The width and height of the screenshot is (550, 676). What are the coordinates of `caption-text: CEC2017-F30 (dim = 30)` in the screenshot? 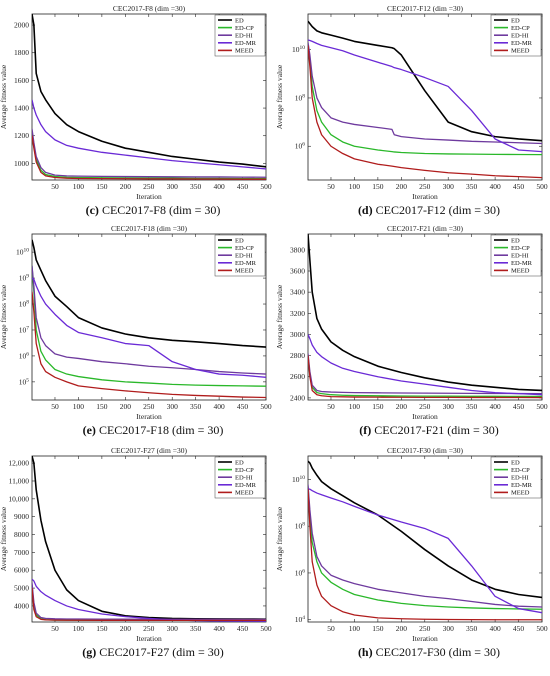 It's located at (438, 652).